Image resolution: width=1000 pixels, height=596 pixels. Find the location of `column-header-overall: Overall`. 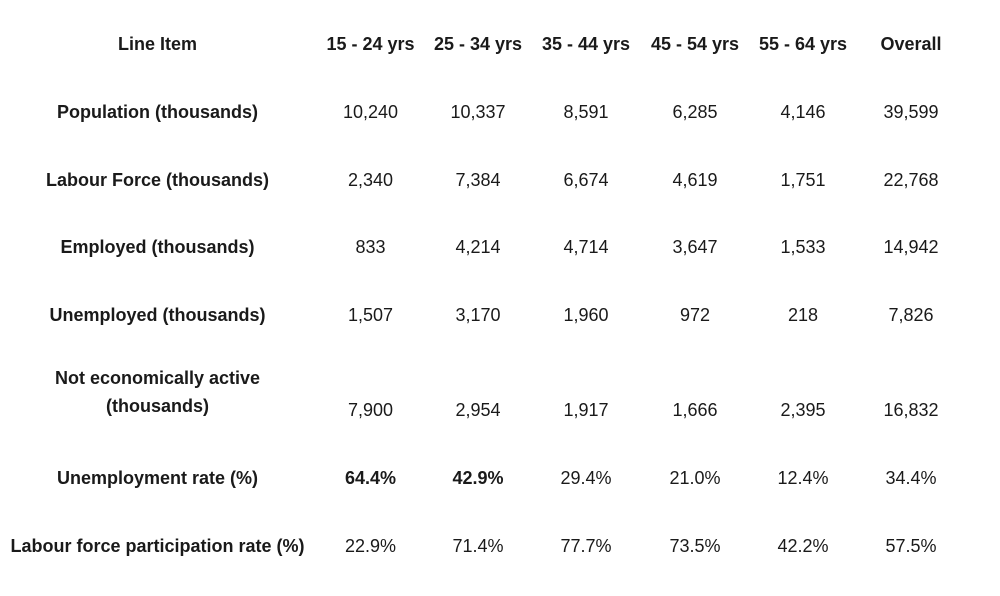

column-header-overall: Overall is located at coordinates (911, 44).